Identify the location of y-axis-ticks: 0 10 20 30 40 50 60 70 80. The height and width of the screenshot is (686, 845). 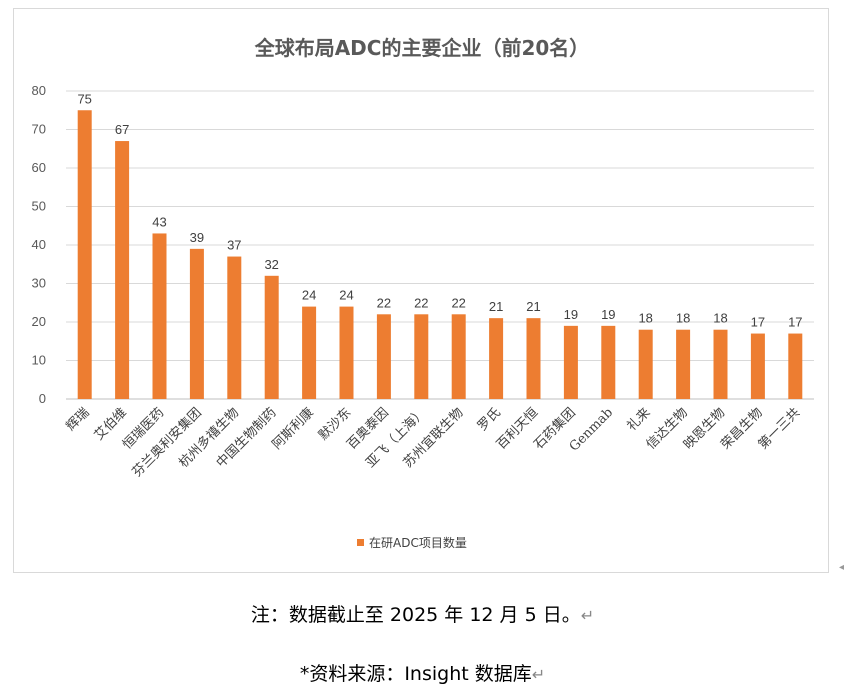
(39, 244).